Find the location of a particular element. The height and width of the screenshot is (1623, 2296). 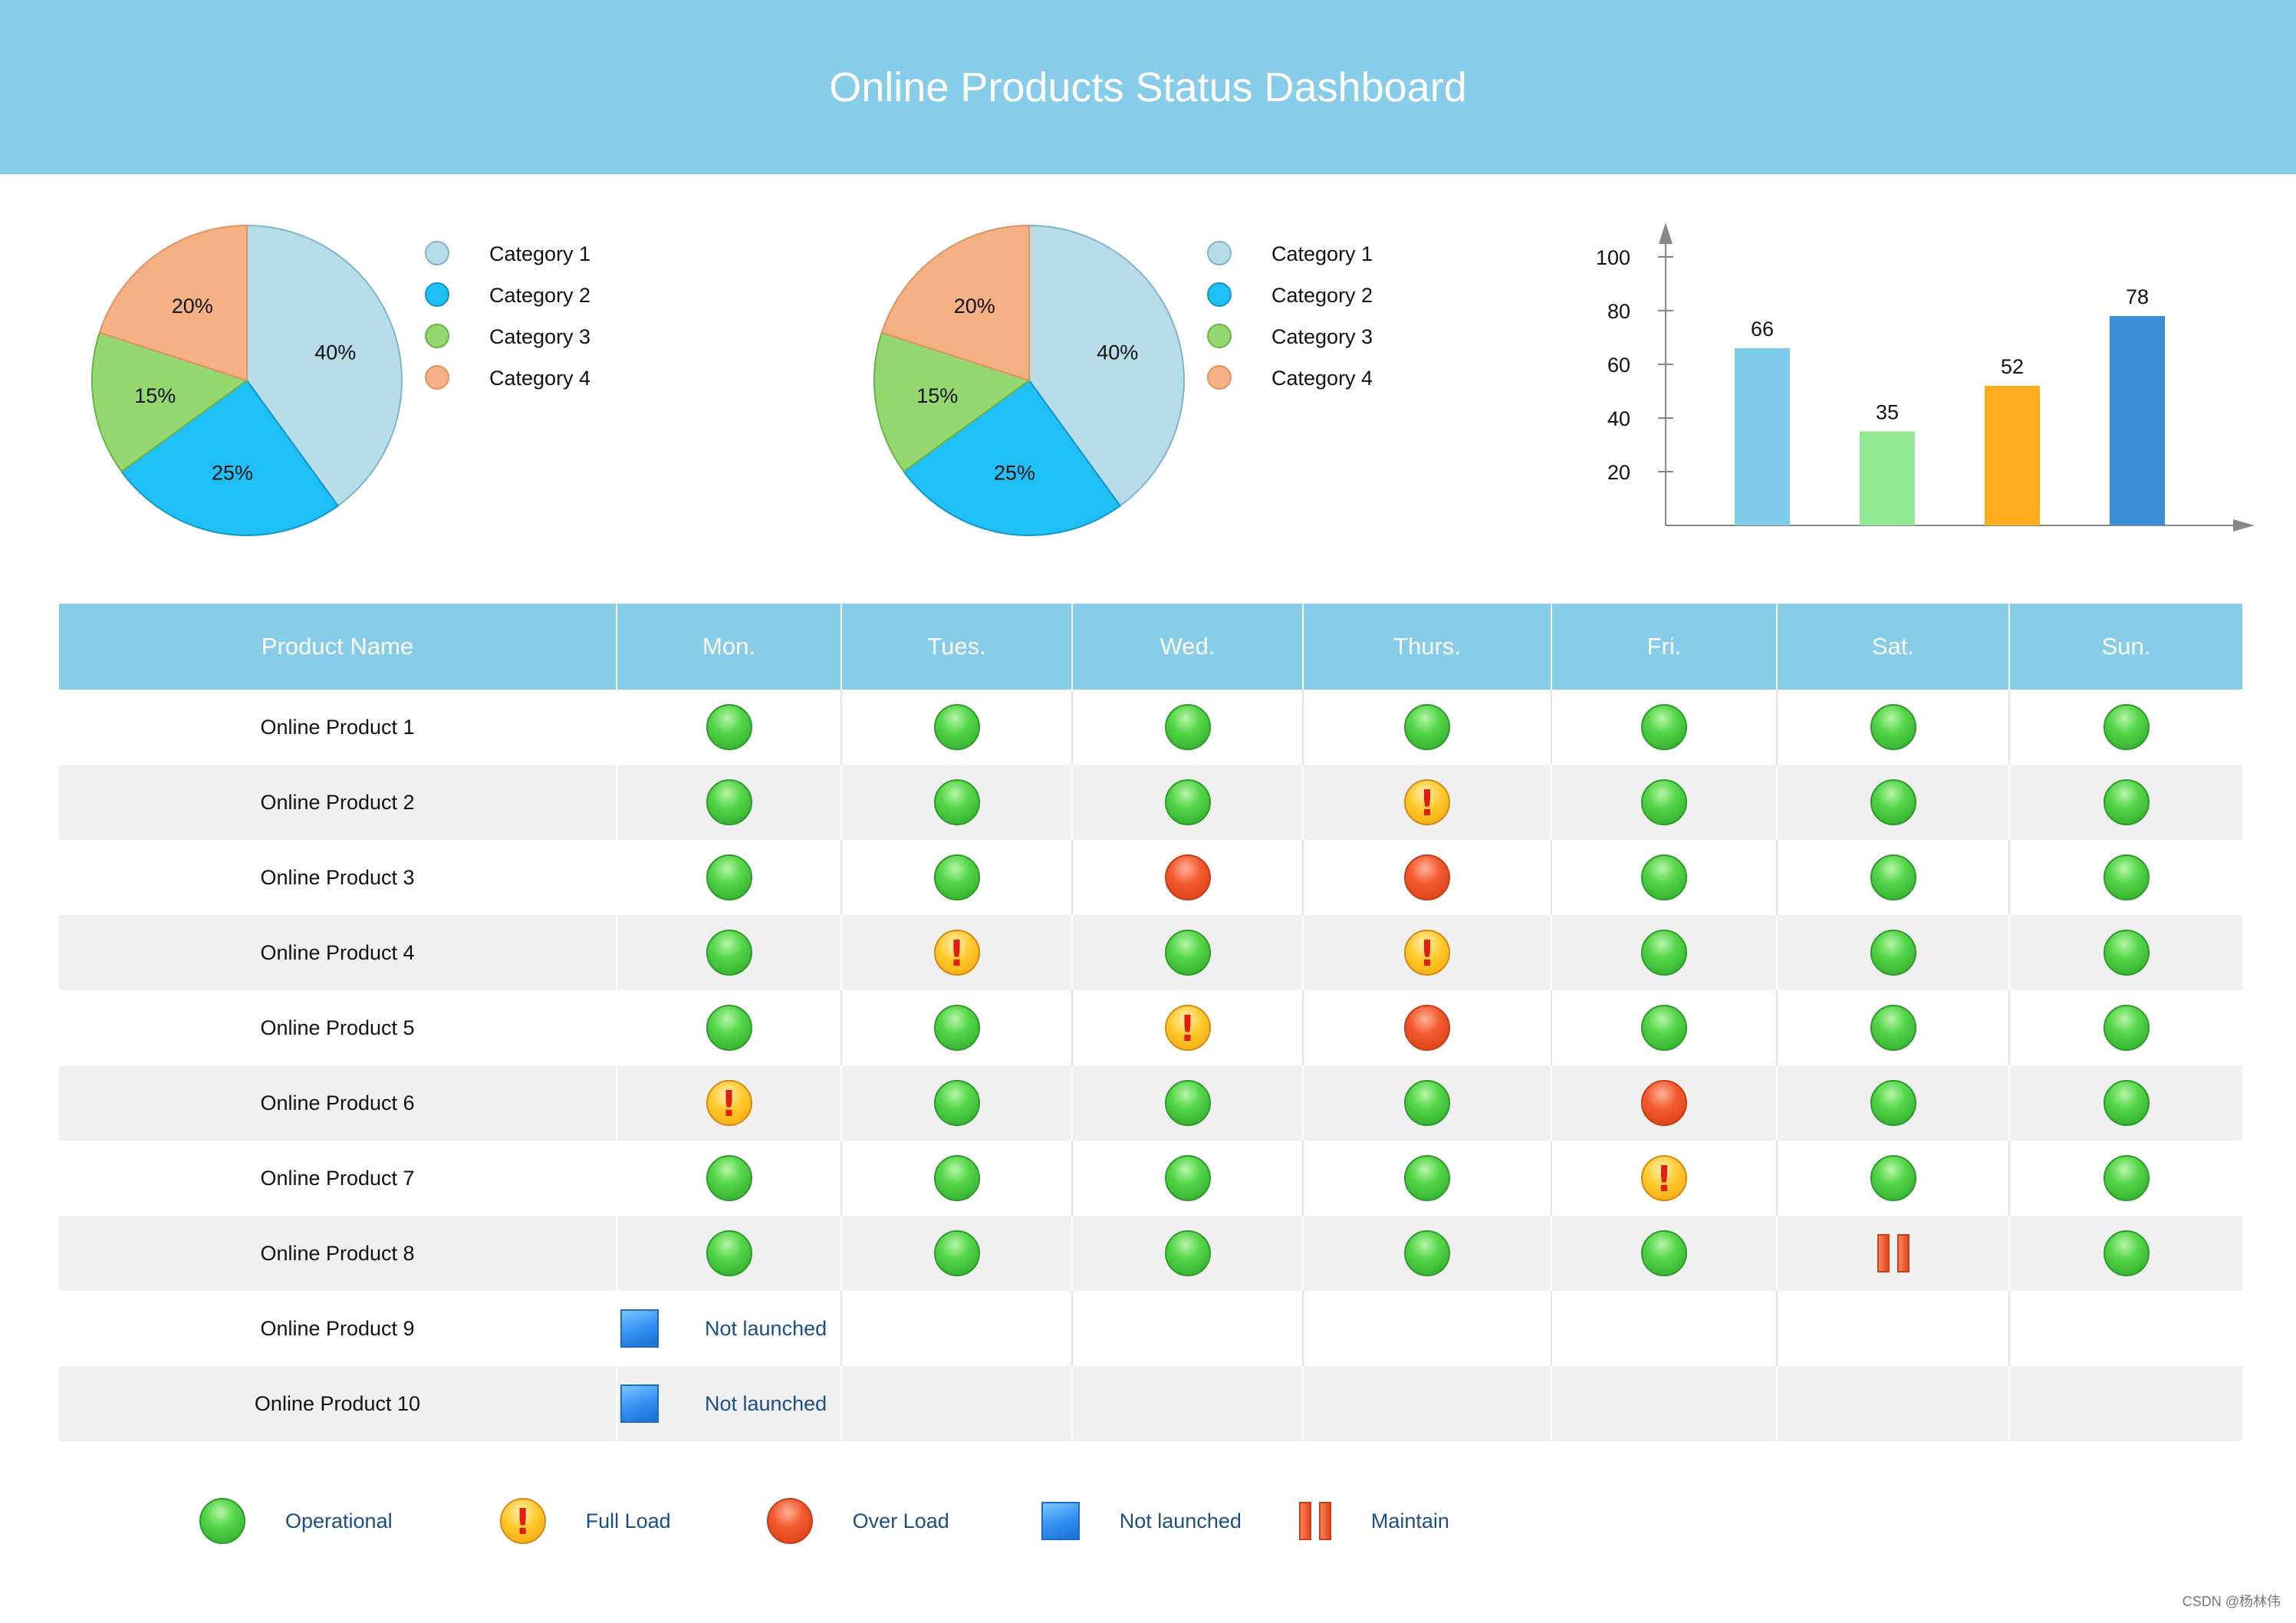

table-row: Online Product 7 is located at coordinates (1150, 1178).